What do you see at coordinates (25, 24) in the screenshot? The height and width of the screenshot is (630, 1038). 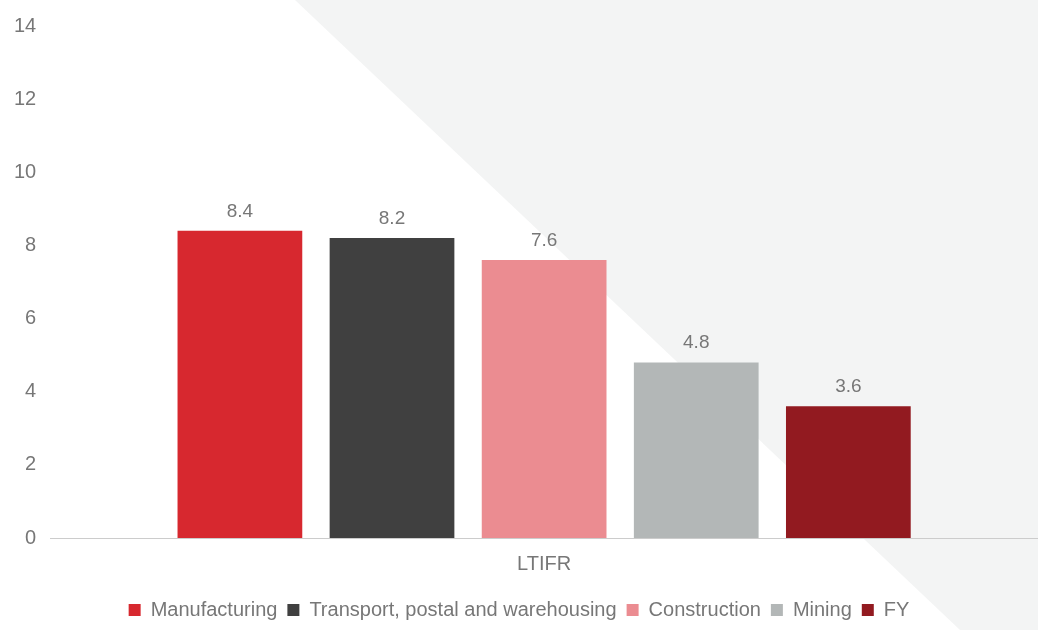 I see `y-tick-label: 14` at bounding box center [25, 24].